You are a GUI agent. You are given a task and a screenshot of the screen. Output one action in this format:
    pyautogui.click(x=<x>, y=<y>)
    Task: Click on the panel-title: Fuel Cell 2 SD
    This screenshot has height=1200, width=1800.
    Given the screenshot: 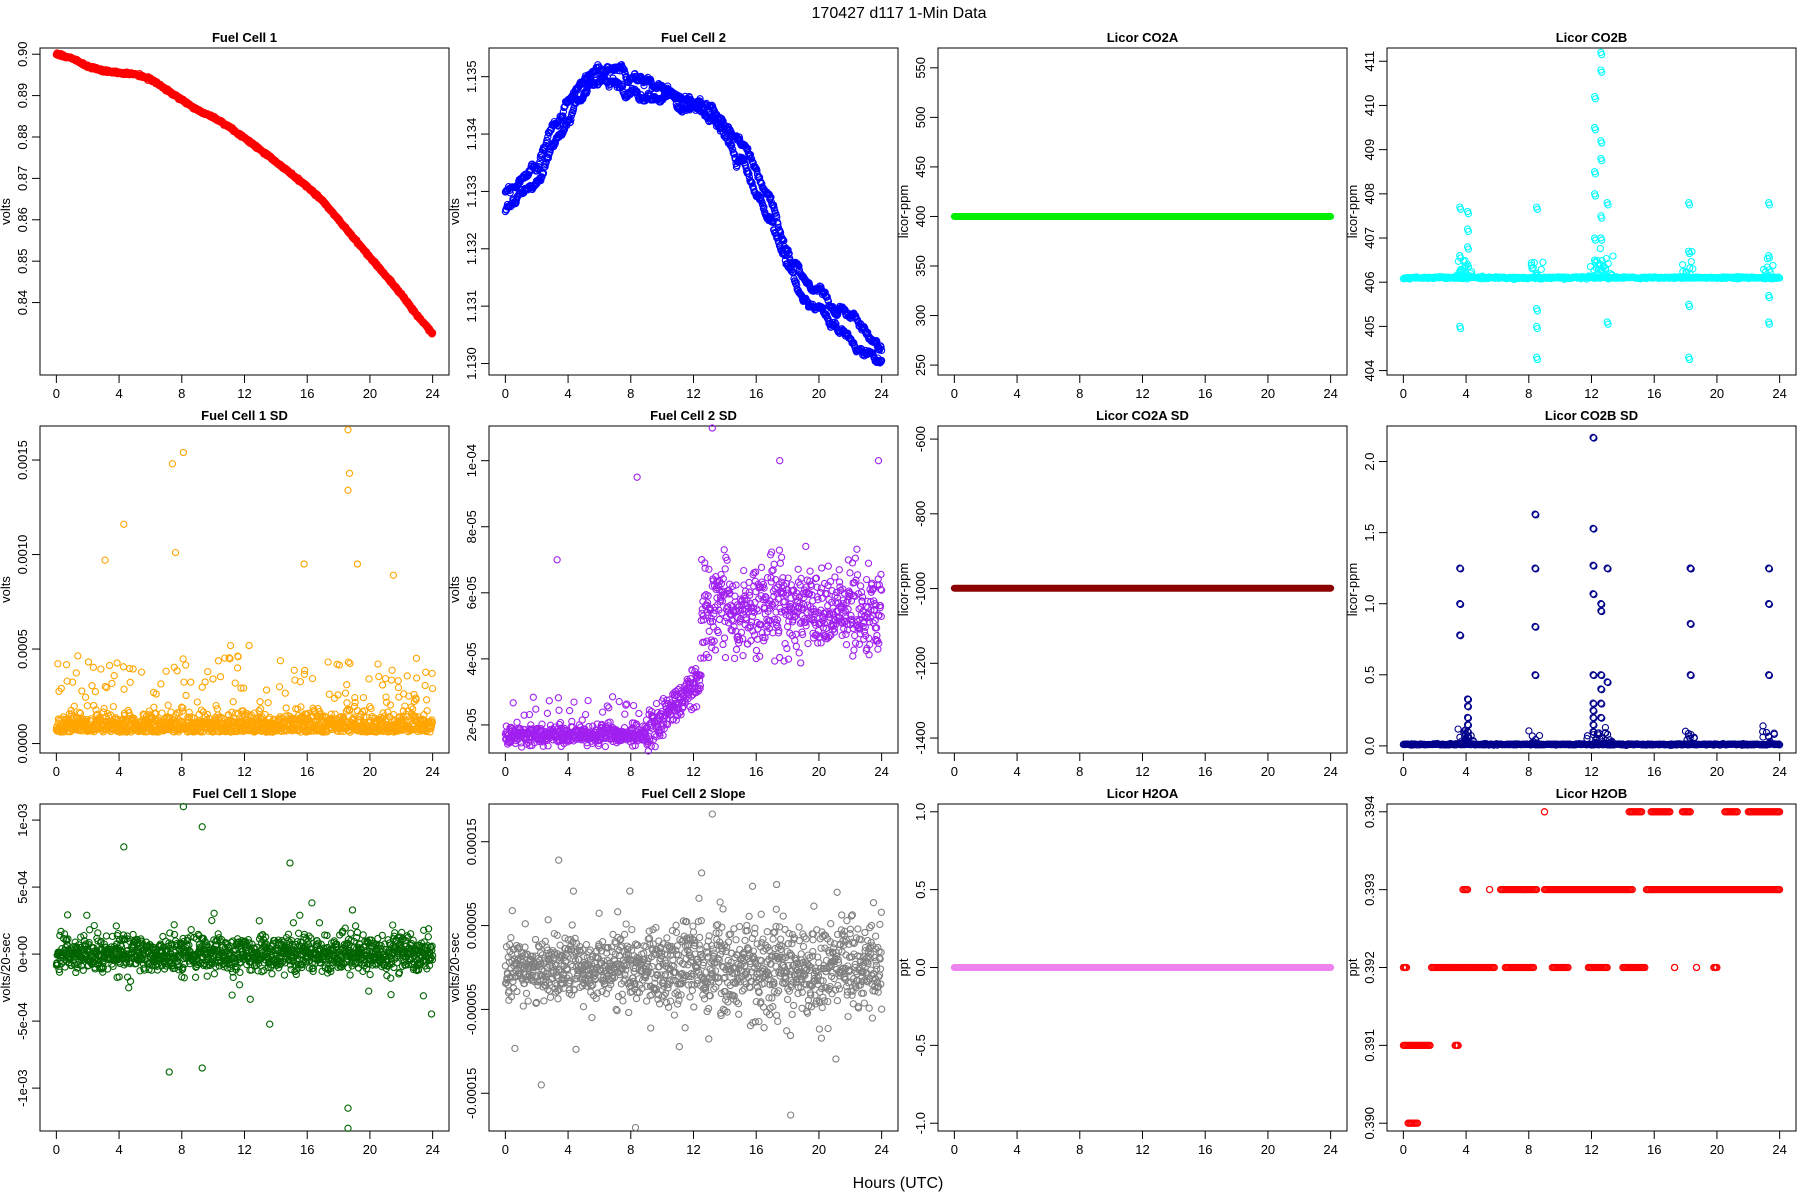 What is the action you would take?
    pyautogui.click(x=693, y=415)
    